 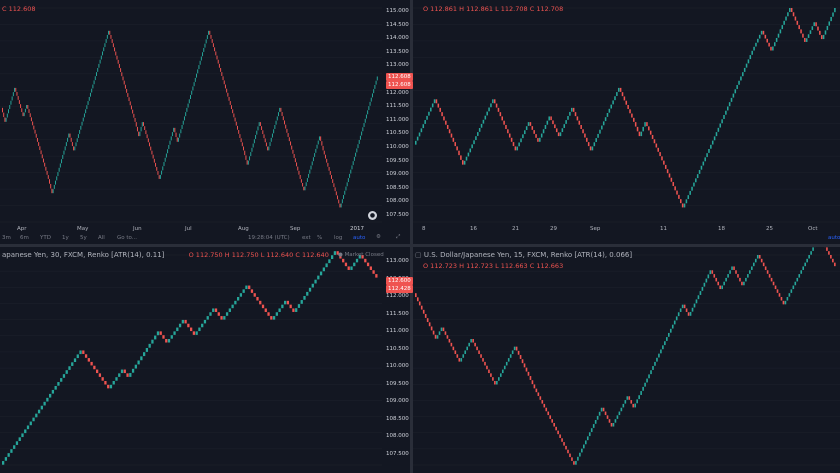 I want to click on range-toolbar-item: 5y, so click(x=83, y=238).